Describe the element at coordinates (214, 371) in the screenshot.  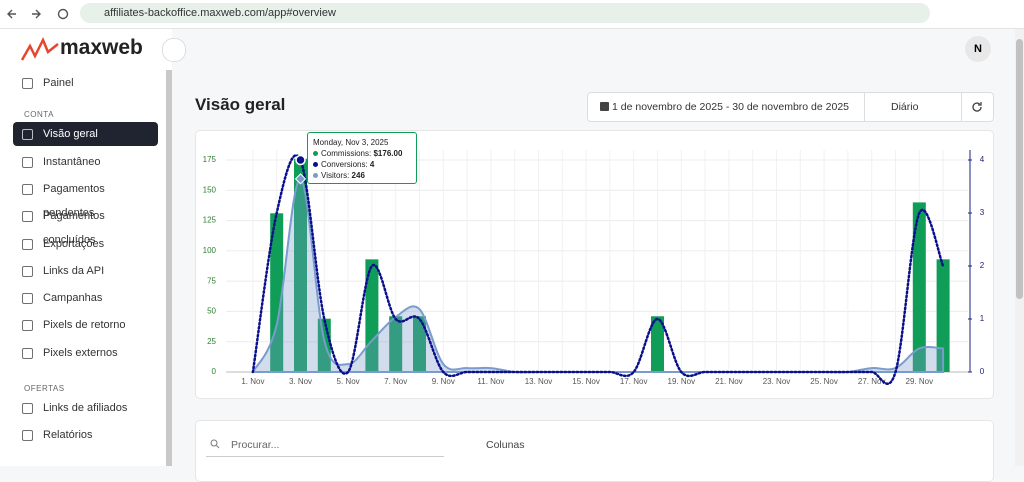
I see `y-tick-label: 0` at that location.